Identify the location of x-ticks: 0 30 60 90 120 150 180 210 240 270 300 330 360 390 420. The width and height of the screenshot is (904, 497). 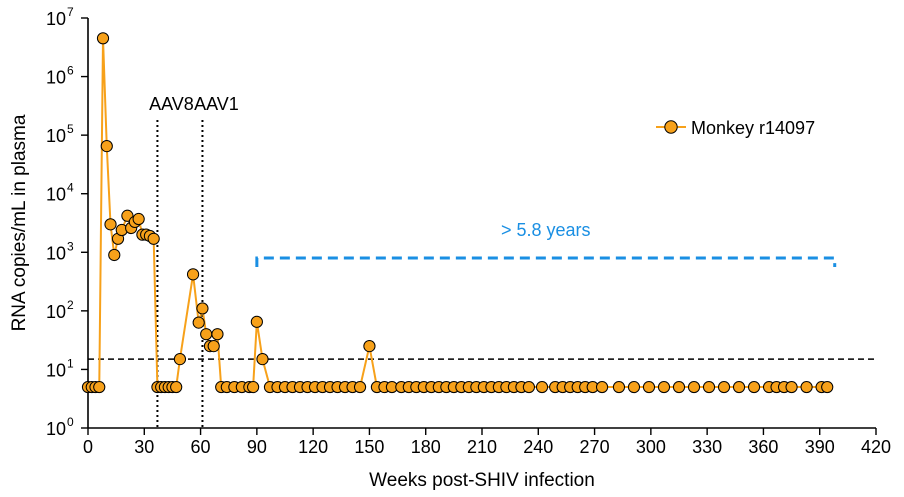
(487, 442).